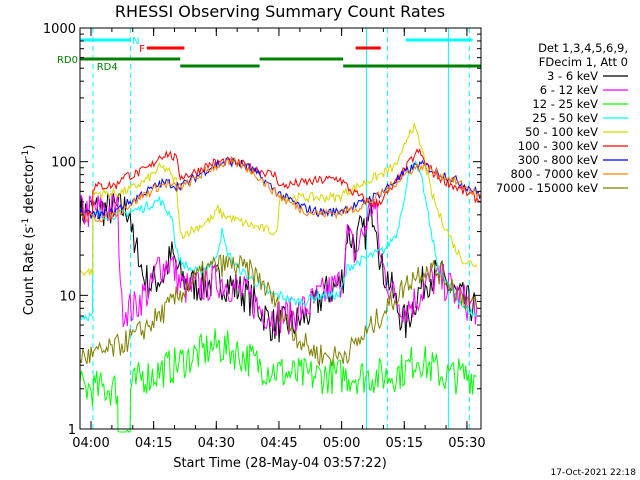  What do you see at coordinates (72, 430) in the screenshot?
I see `y-tick-label: 1` at bounding box center [72, 430].